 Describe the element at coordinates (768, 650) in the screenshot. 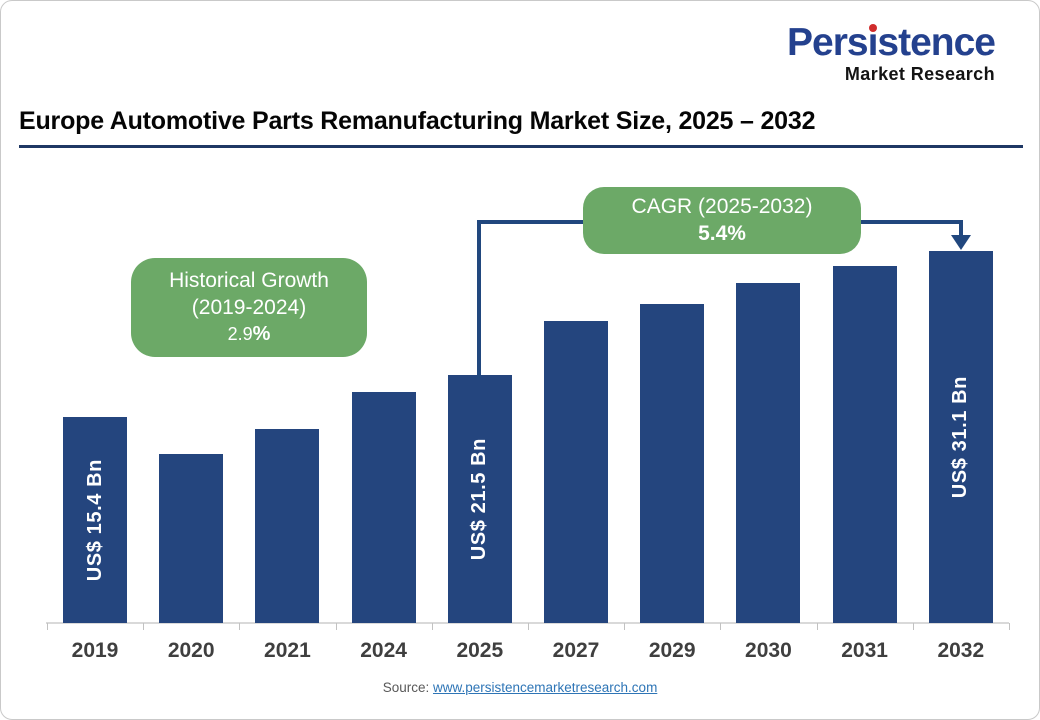

I see `x-axis-label-2030: 2030` at that location.